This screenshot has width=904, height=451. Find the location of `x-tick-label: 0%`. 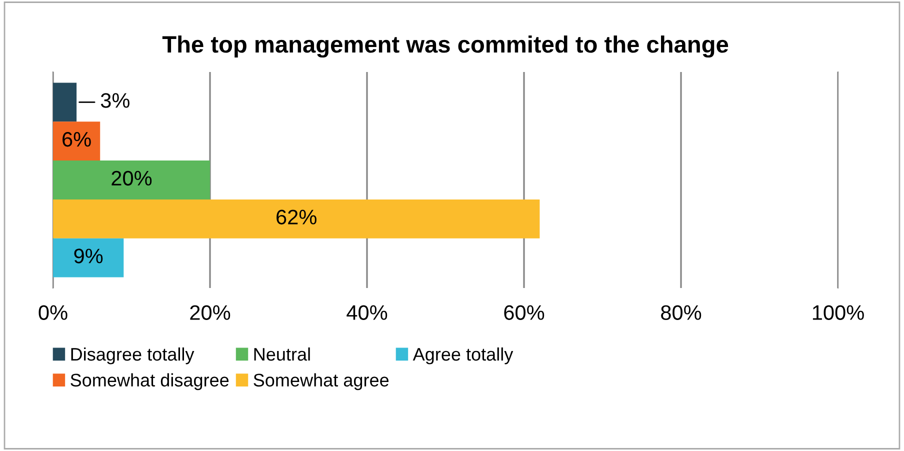

x-tick-label: 0% is located at coordinates (53, 312).